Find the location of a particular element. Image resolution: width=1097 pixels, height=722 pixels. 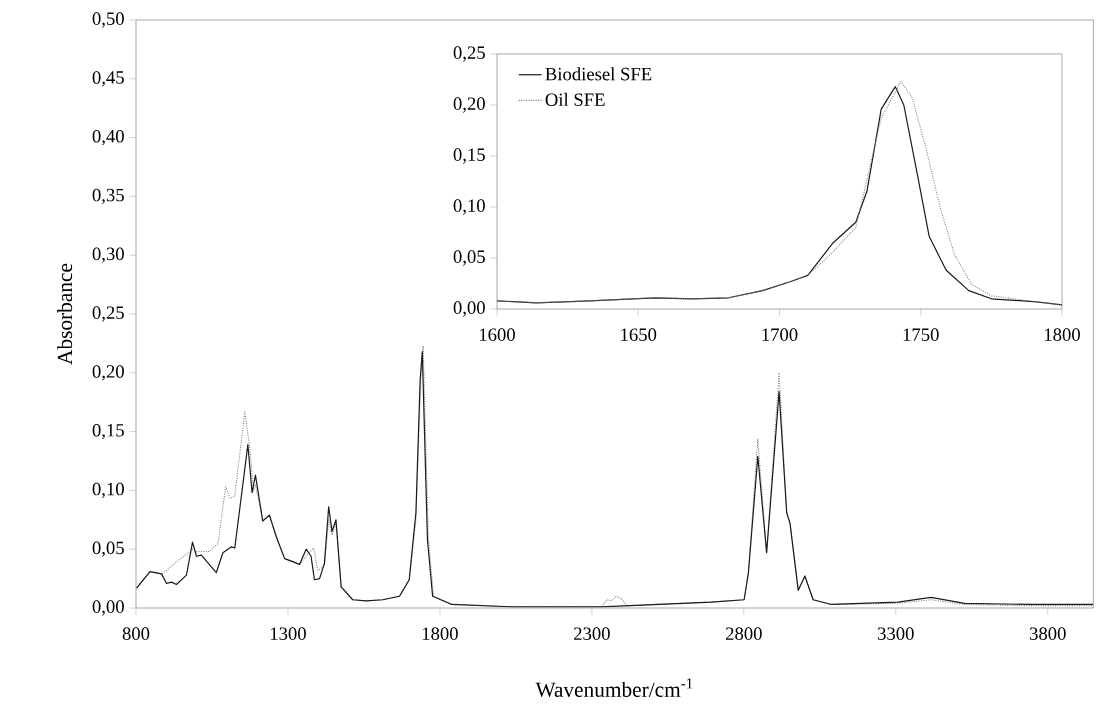

x-tick-label: 2800 is located at coordinates (743, 633).